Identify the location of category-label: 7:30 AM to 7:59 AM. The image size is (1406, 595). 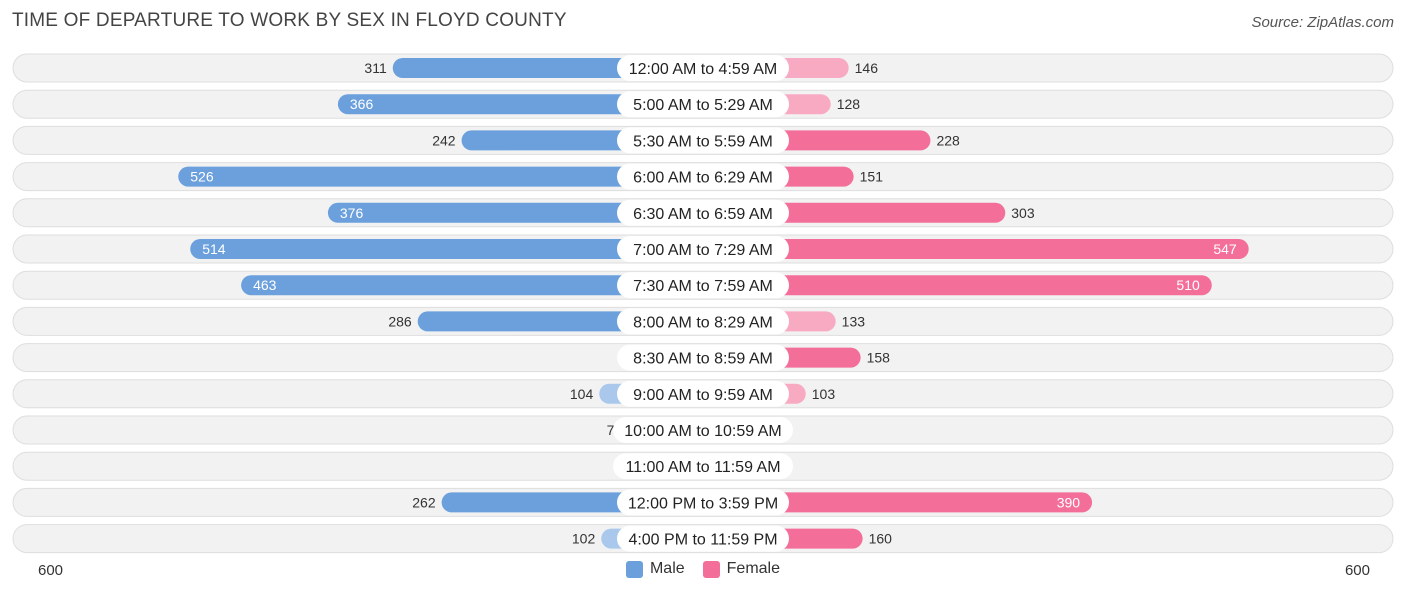
(703, 286).